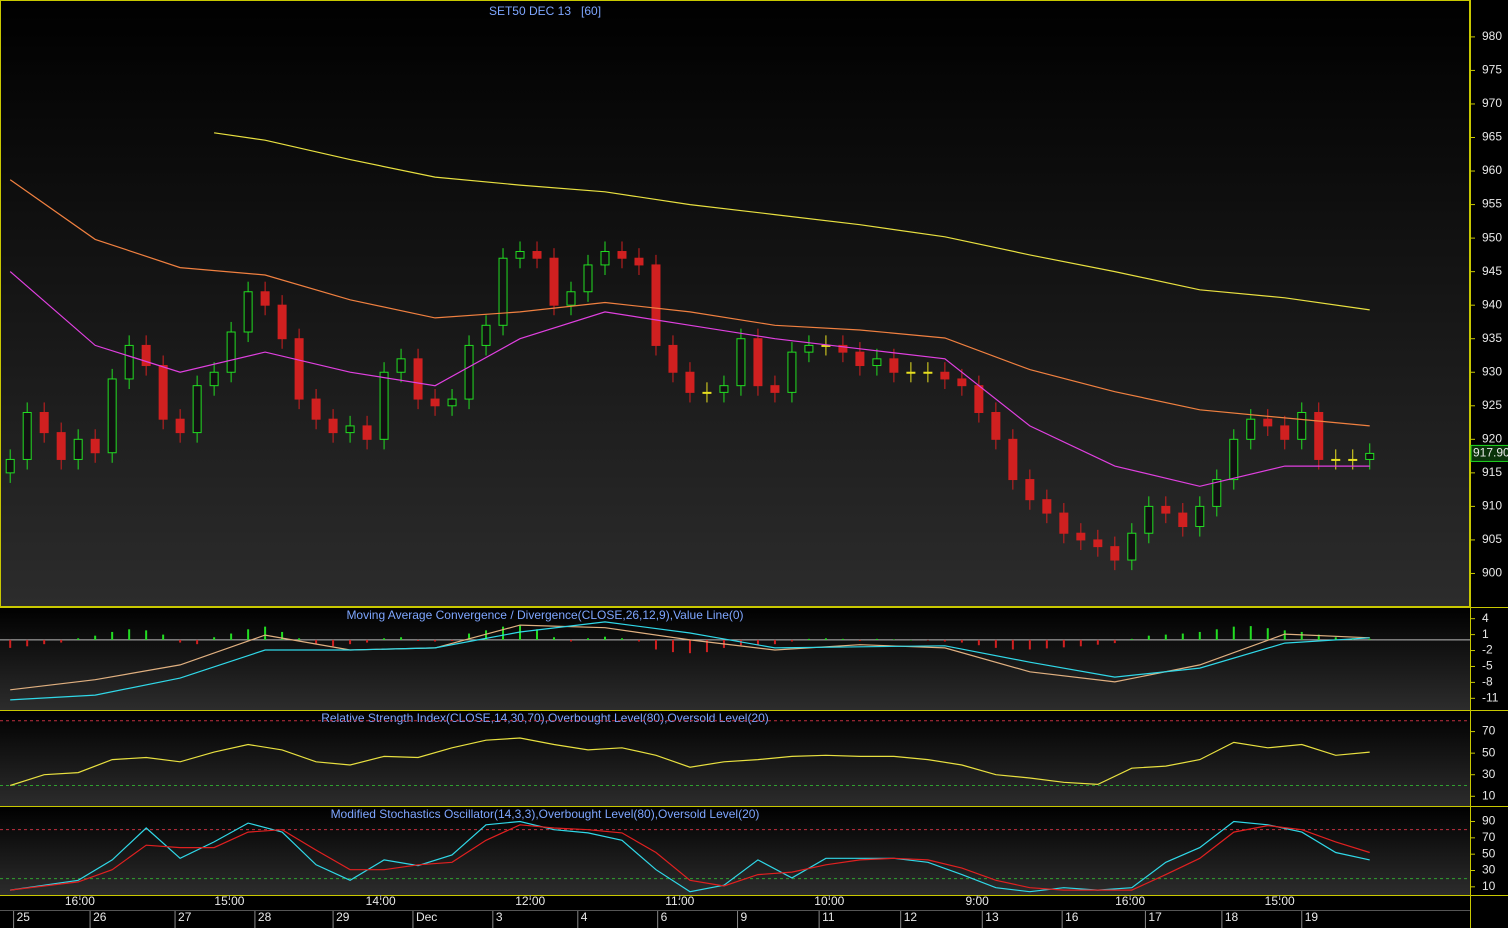 This screenshot has height=928, width=1508. Describe the element at coordinates (1492, 304) in the screenshot. I see `y-tick-label: 940` at that location.